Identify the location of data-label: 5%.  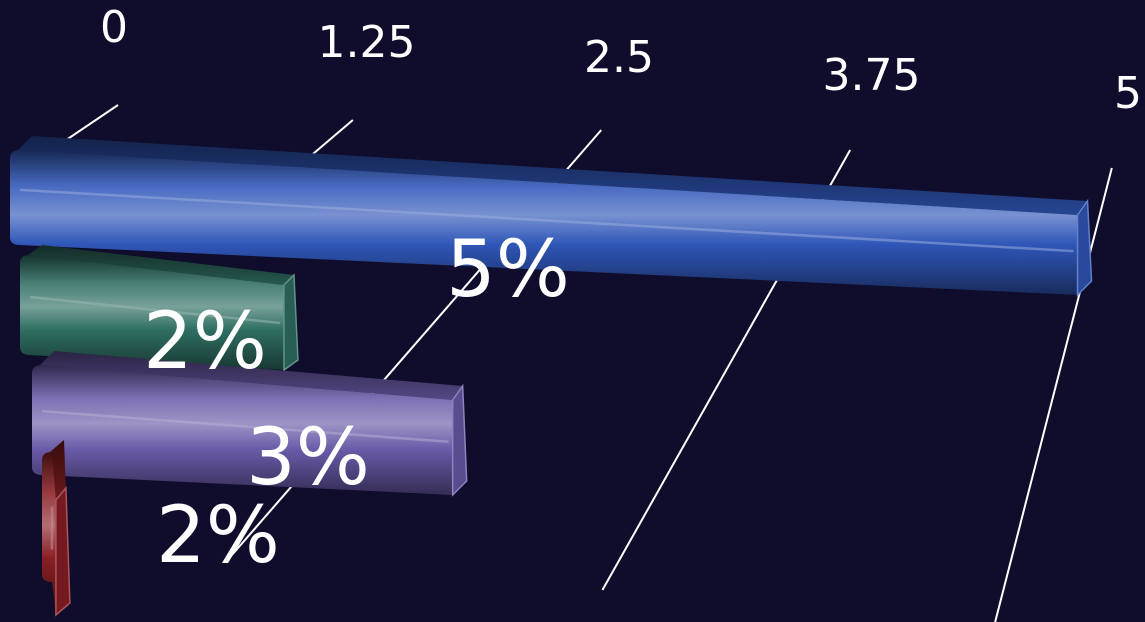
(508, 270).